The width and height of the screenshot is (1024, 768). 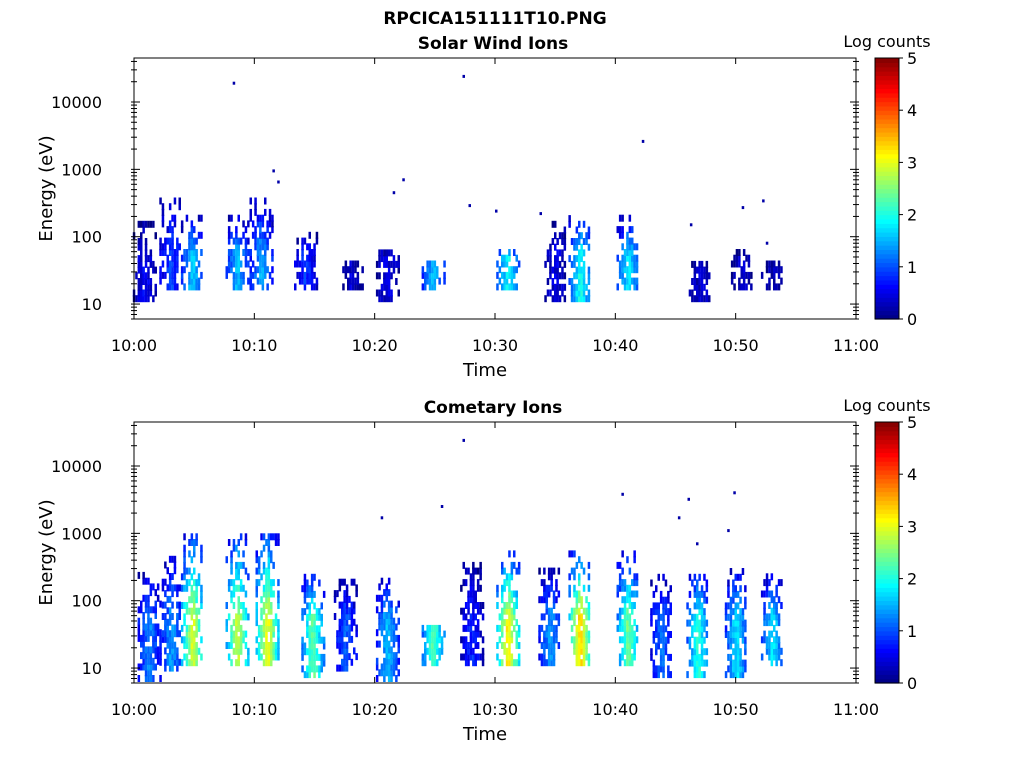 What do you see at coordinates (86, 601) in the screenshot?
I see `y-tick-label: 100` at bounding box center [86, 601].